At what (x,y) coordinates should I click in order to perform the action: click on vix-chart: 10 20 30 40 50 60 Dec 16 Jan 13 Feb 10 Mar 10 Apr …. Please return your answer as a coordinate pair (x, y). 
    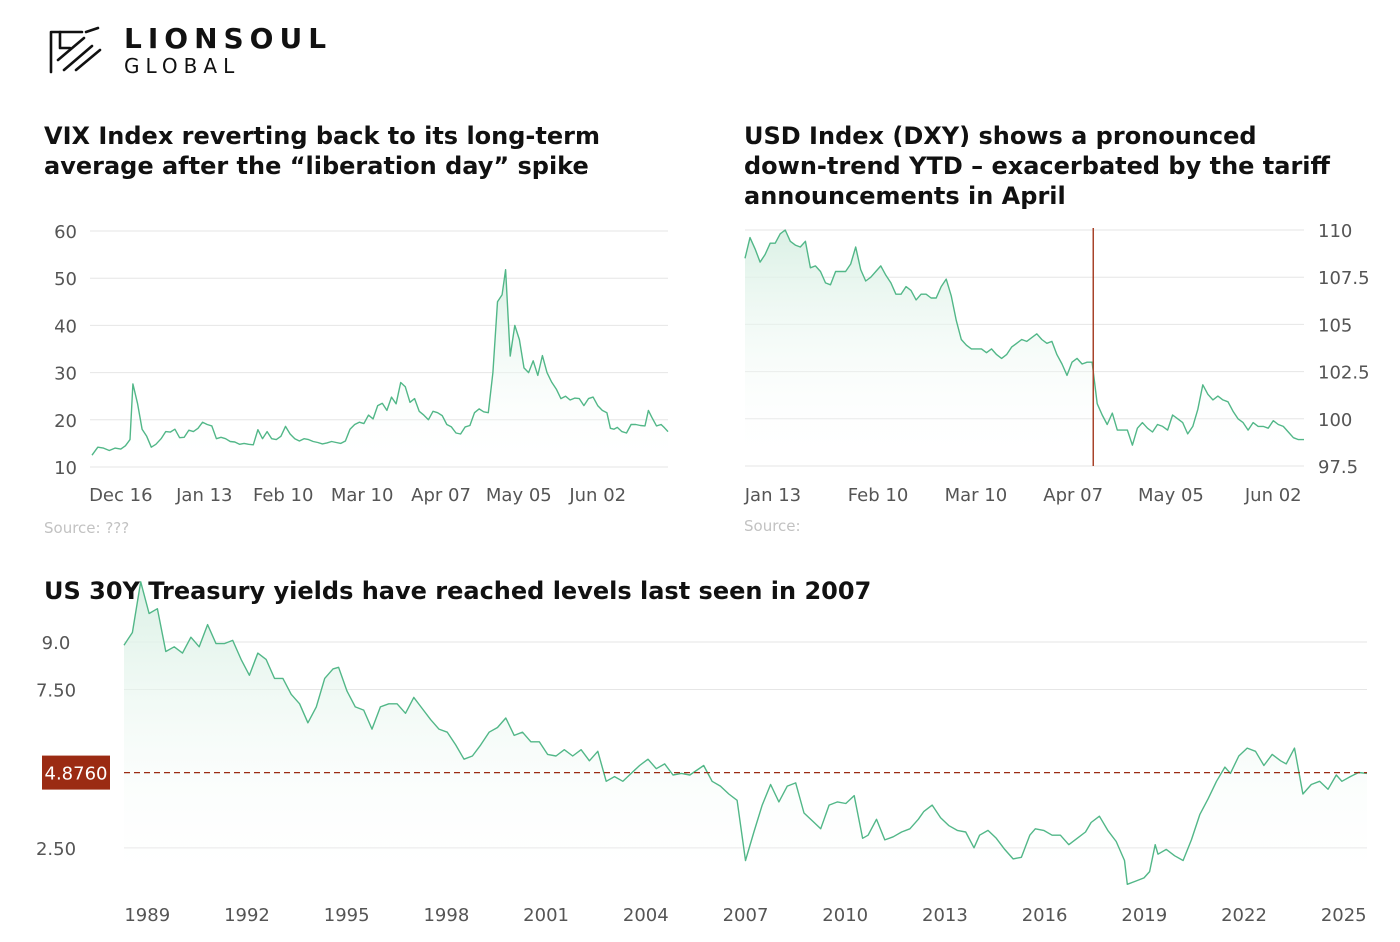
    Looking at the image, I should click on (361, 364).